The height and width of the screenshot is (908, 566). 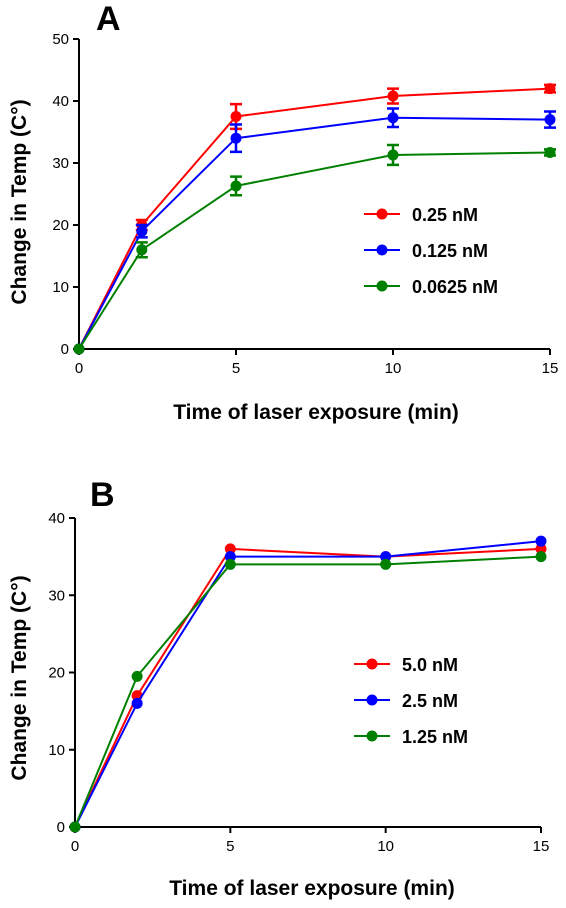 What do you see at coordinates (316, 412) in the screenshot?
I see `x-axis-label-a: Time of laser exposure (min)` at bounding box center [316, 412].